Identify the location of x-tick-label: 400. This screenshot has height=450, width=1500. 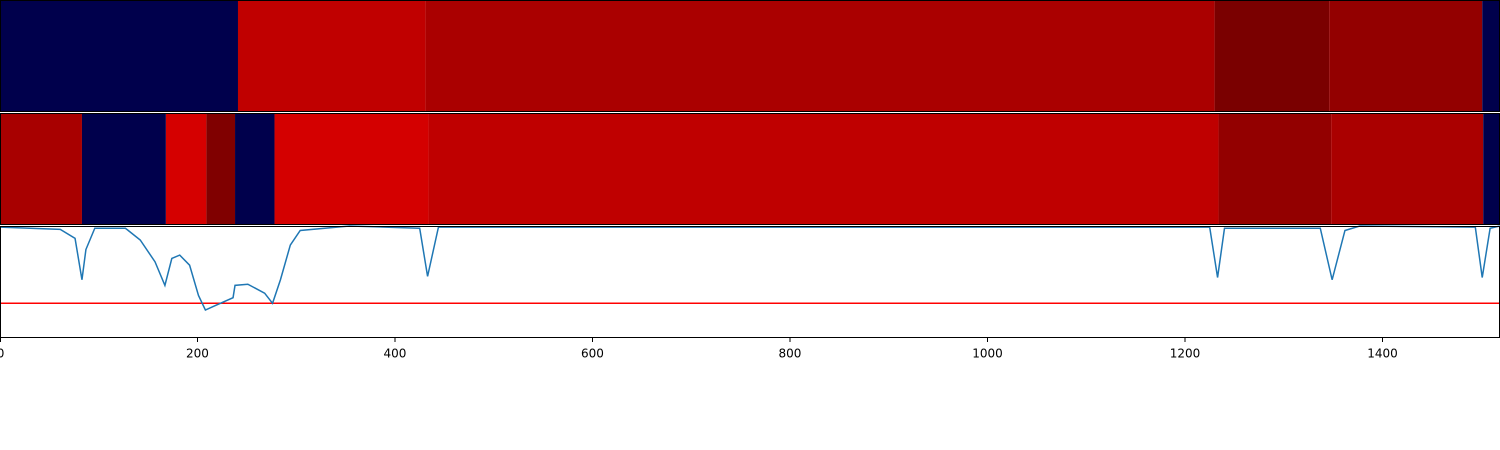
(395, 354).